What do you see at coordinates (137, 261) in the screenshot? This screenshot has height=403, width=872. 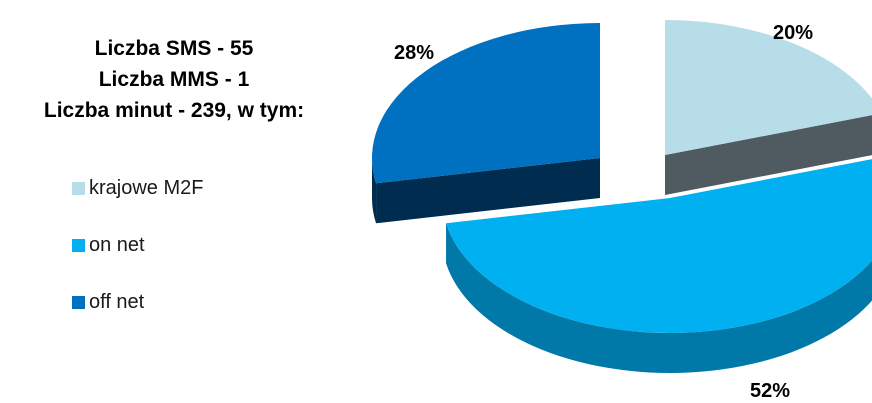 I see `legend: krajowe M2F on net off net` at bounding box center [137, 261].